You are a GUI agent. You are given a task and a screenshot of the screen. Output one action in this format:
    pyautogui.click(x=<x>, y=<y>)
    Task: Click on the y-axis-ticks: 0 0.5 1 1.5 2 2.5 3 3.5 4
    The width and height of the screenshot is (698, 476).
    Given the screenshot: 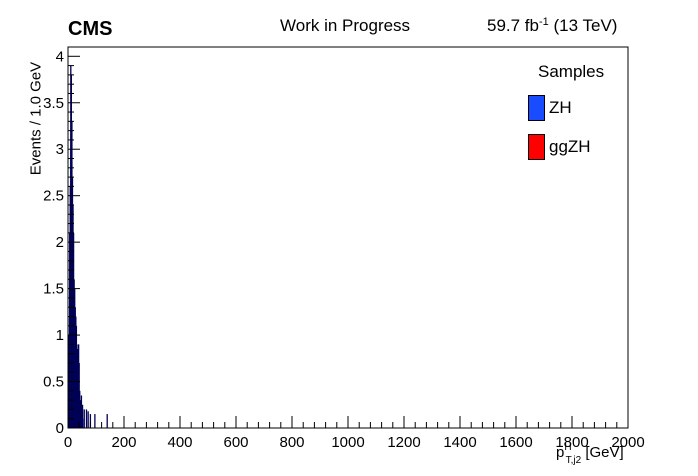 What is the action you would take?
    pyautogui.click(x=61, y=241)
    